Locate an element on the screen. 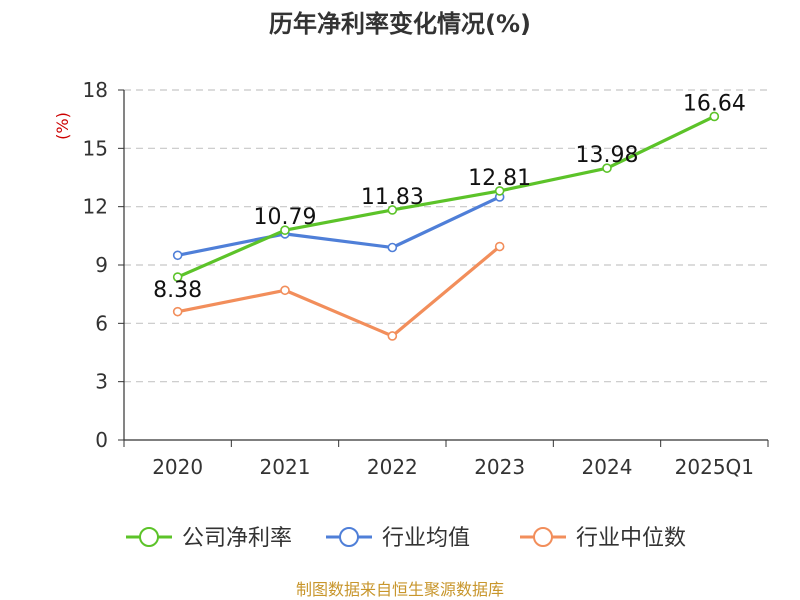  y-tick-label: 15 is located at coordinates (95, 148).